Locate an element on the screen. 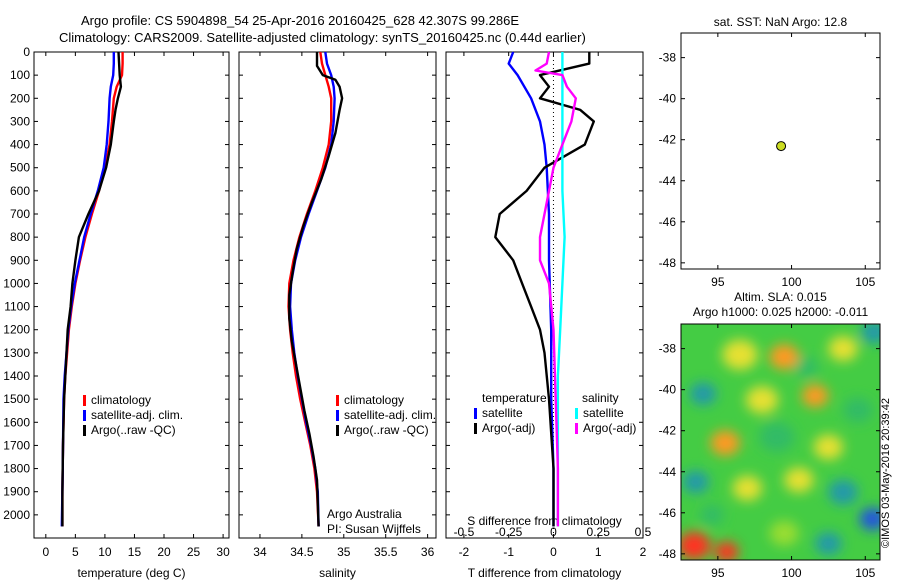  salinity-legend-1-swatch is located at coordinates (337, 415).